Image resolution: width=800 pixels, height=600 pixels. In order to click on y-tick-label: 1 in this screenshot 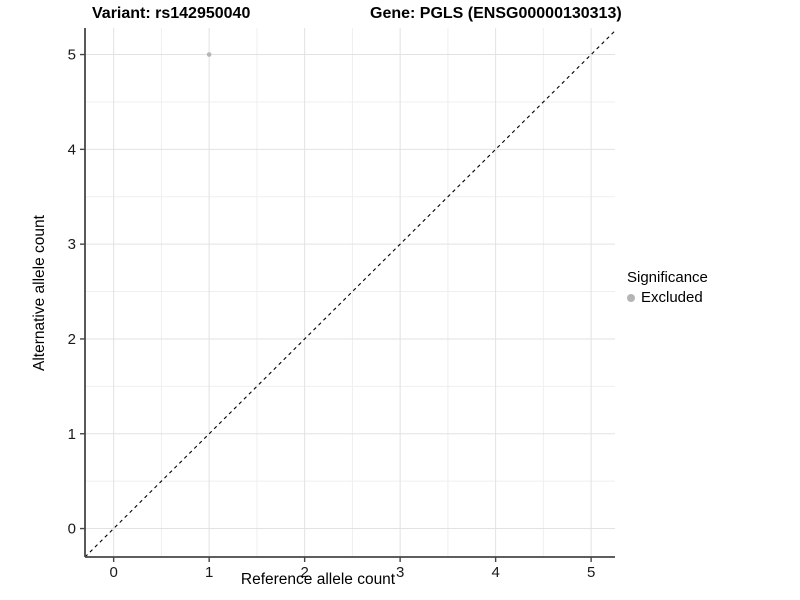, I will do `click(72, 434)`.